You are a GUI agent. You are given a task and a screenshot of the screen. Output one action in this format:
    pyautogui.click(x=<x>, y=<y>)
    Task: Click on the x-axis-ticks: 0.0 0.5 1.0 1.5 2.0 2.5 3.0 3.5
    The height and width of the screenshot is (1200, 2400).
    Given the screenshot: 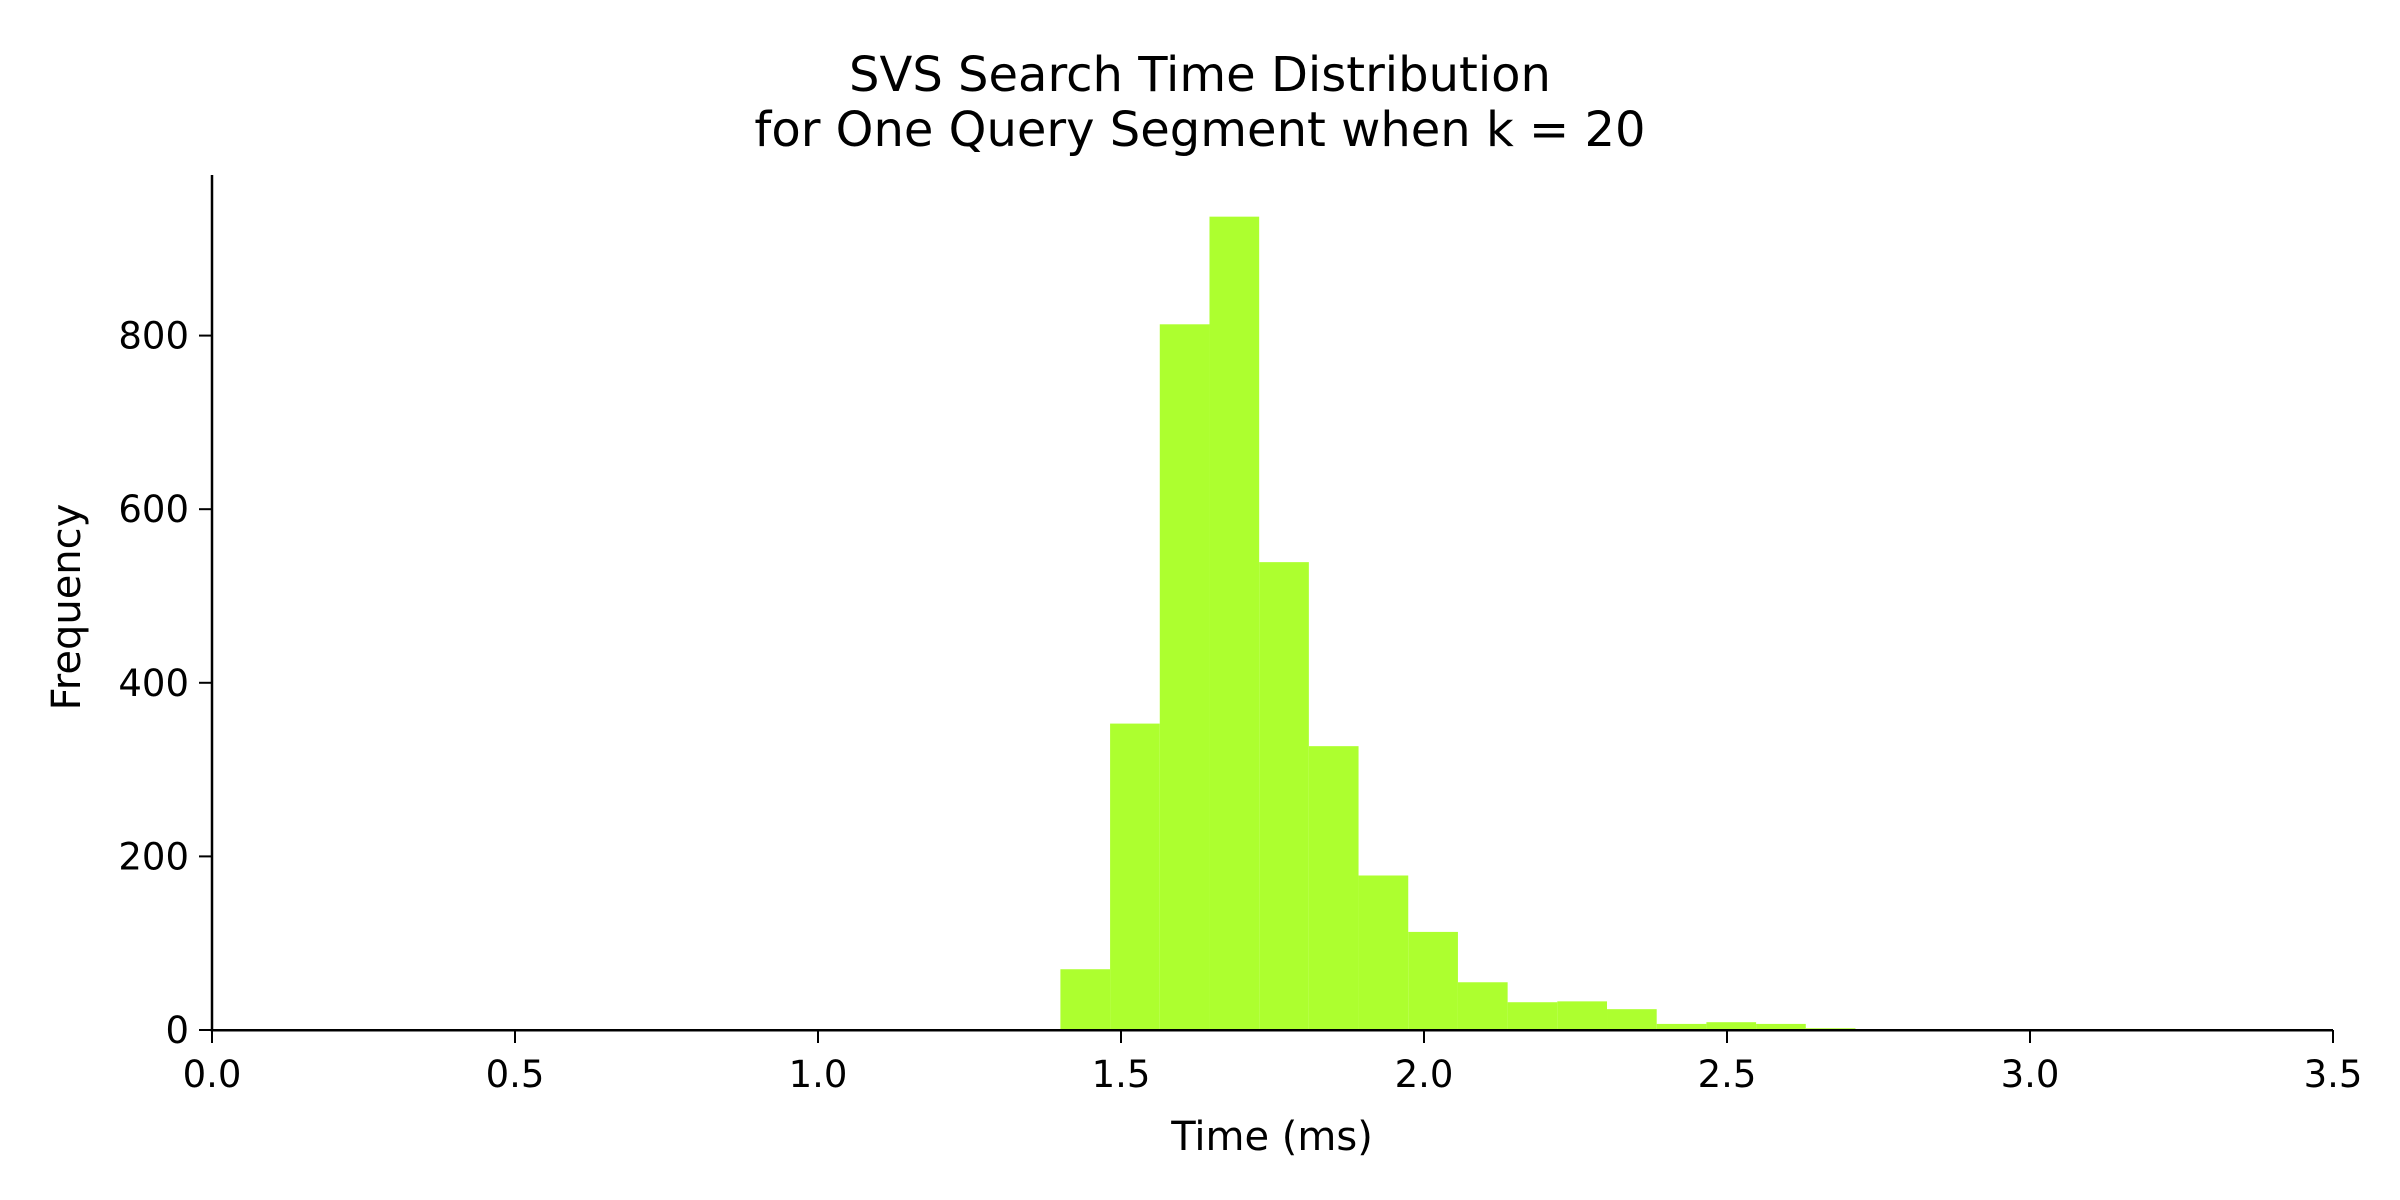 What is the action you would take?
    pyautogui.click(x=1273, y=1063)
    